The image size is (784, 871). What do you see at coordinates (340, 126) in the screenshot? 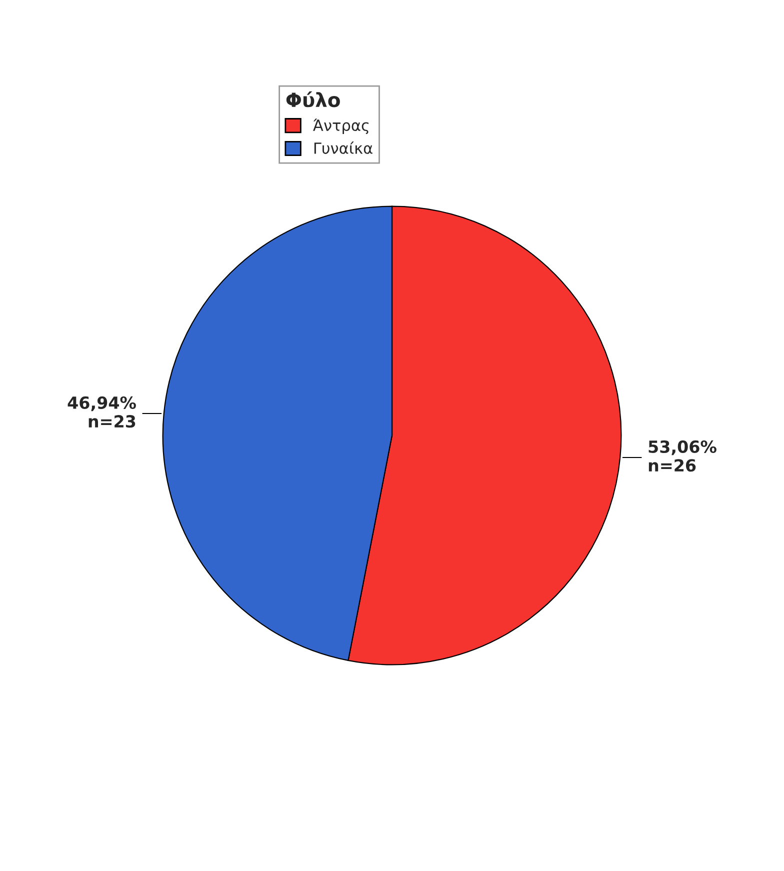
I see `legend-label: Άντρας` at bounding box center [340, 126].